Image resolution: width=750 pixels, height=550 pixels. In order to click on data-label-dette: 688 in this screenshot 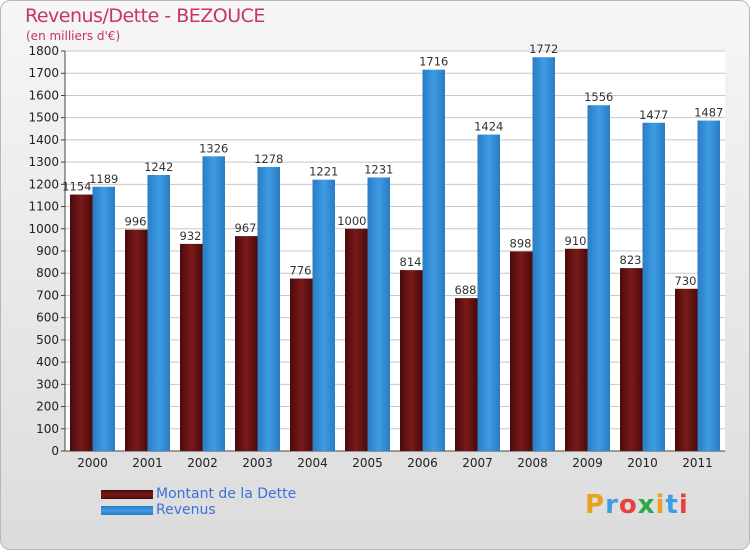, I will do `click(466, 290)`.